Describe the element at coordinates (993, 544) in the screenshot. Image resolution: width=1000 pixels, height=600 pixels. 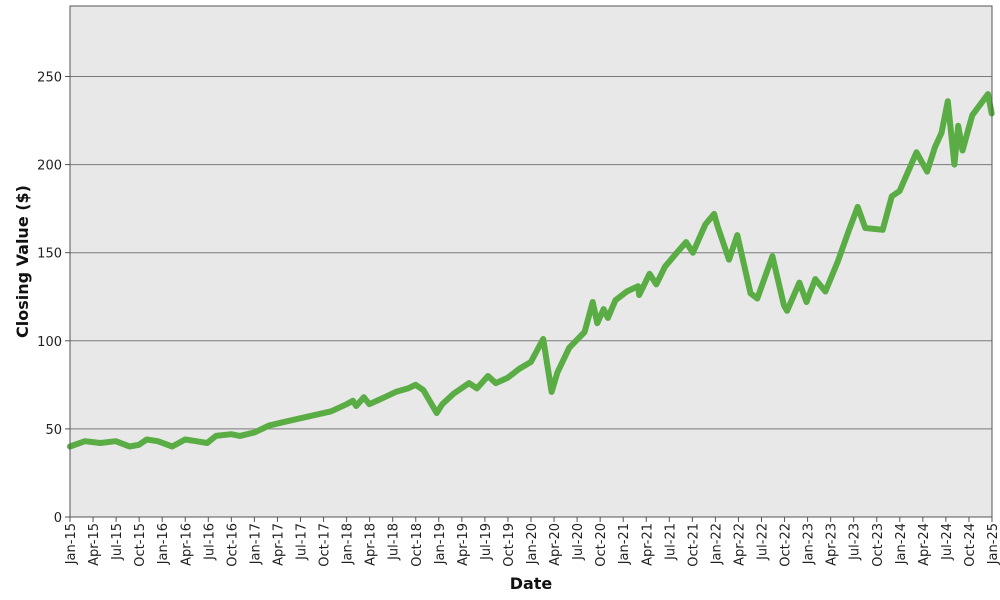
I see `x-tick-label: Jan-25` at that location.